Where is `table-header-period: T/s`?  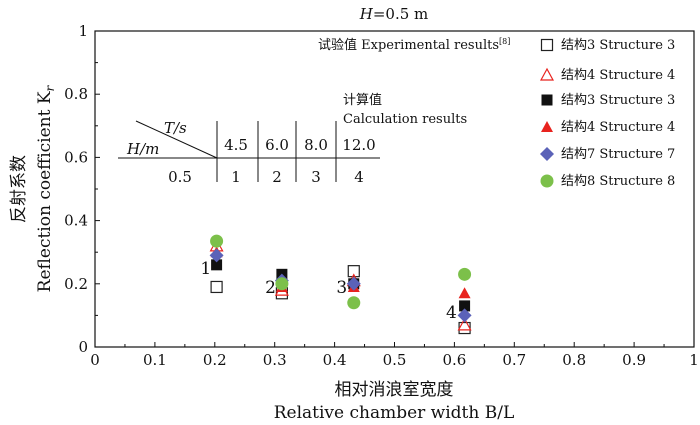
table-header-period: T/s is located at coordinates (175, 128).